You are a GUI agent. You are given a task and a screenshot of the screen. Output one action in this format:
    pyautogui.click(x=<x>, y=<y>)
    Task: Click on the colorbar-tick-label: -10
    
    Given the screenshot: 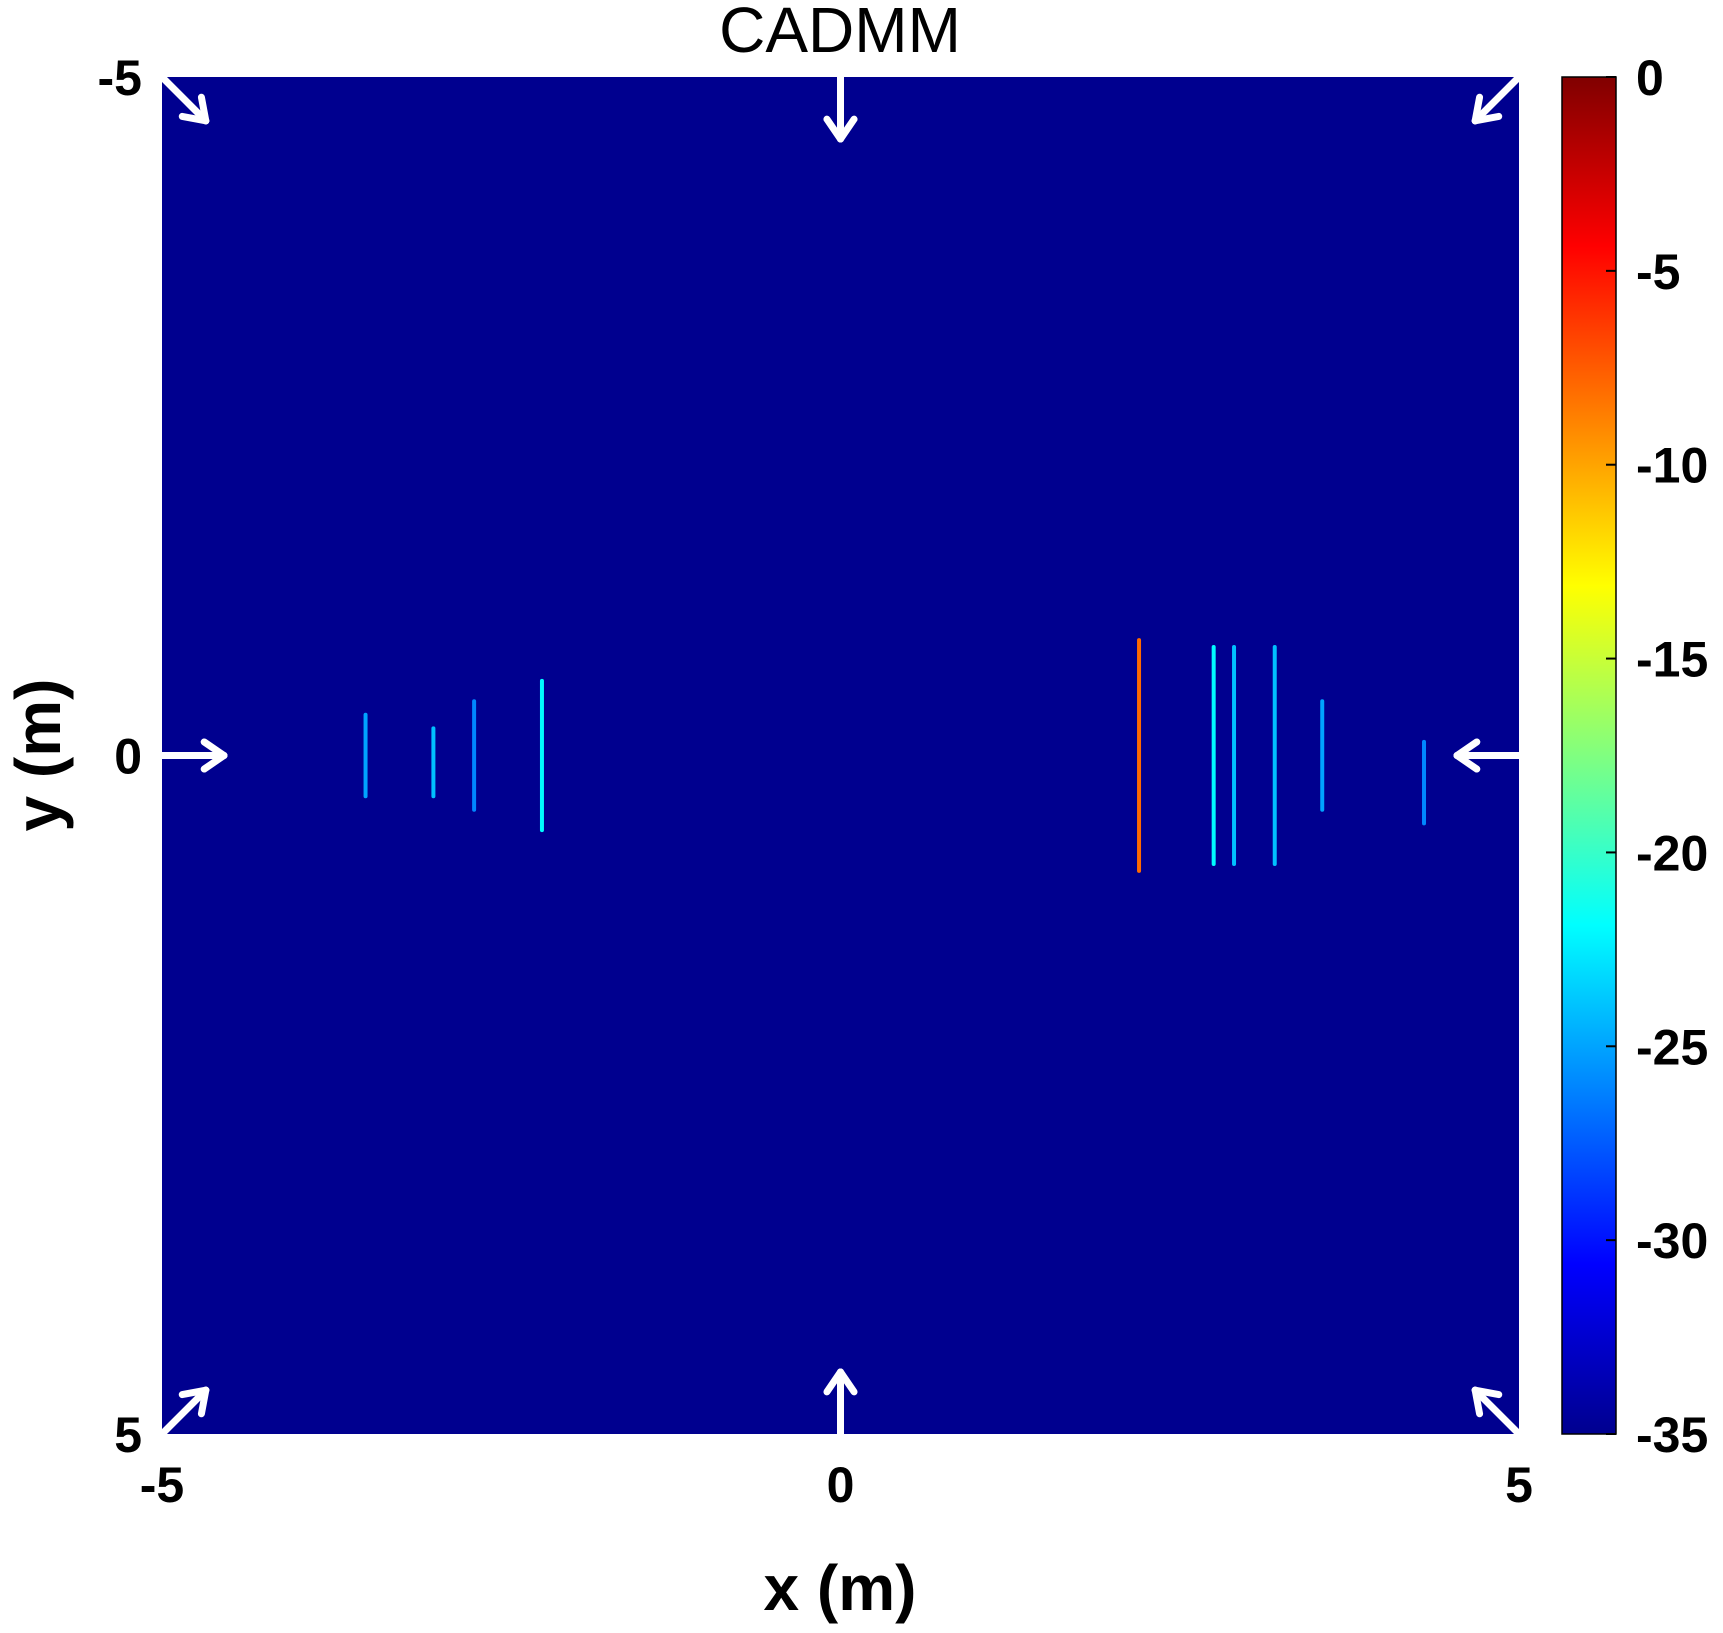 What is the action you would take?
    pyautogui.click(x=1672, y=466)
    